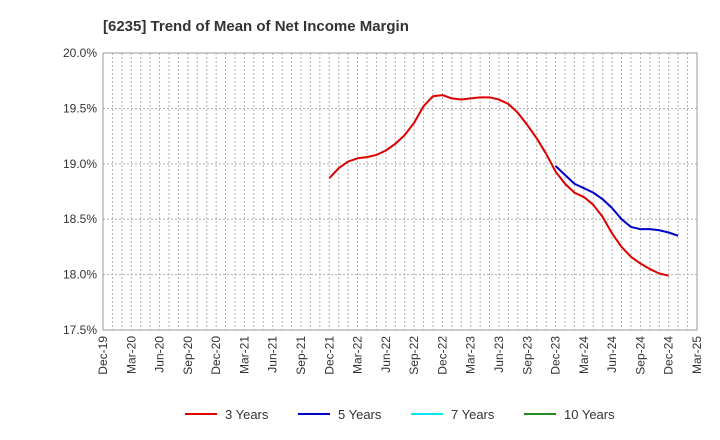  I want to click on y-tick-label: 18.0%, so click(80, 275).